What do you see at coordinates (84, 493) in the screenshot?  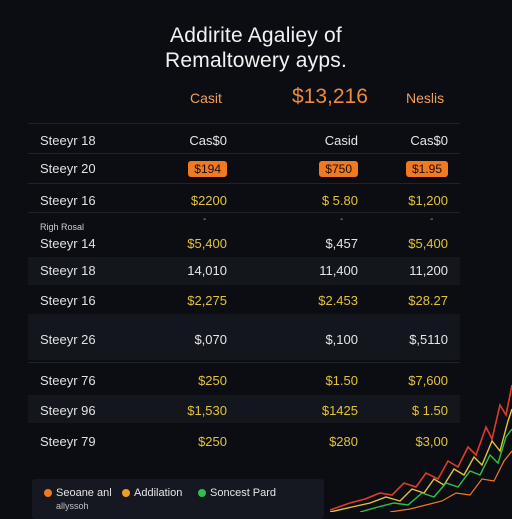 I see `legend-label: Seoane anl` at bounding box center [84, 493].